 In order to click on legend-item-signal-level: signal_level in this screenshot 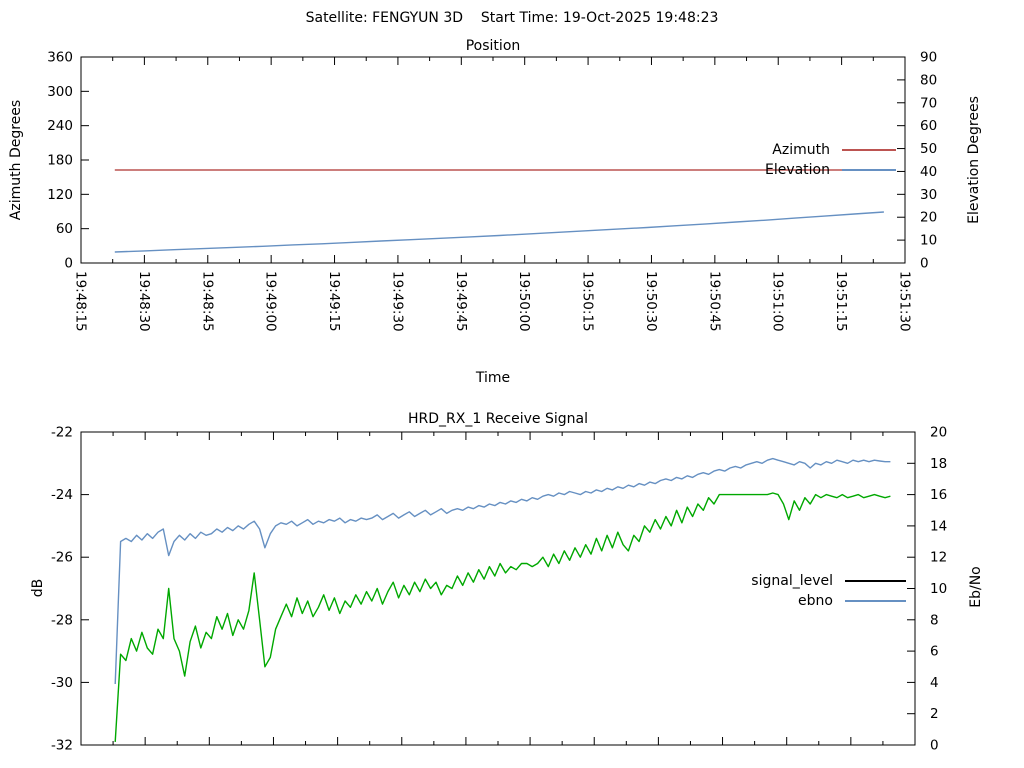, I will do `click(828, 581)`.